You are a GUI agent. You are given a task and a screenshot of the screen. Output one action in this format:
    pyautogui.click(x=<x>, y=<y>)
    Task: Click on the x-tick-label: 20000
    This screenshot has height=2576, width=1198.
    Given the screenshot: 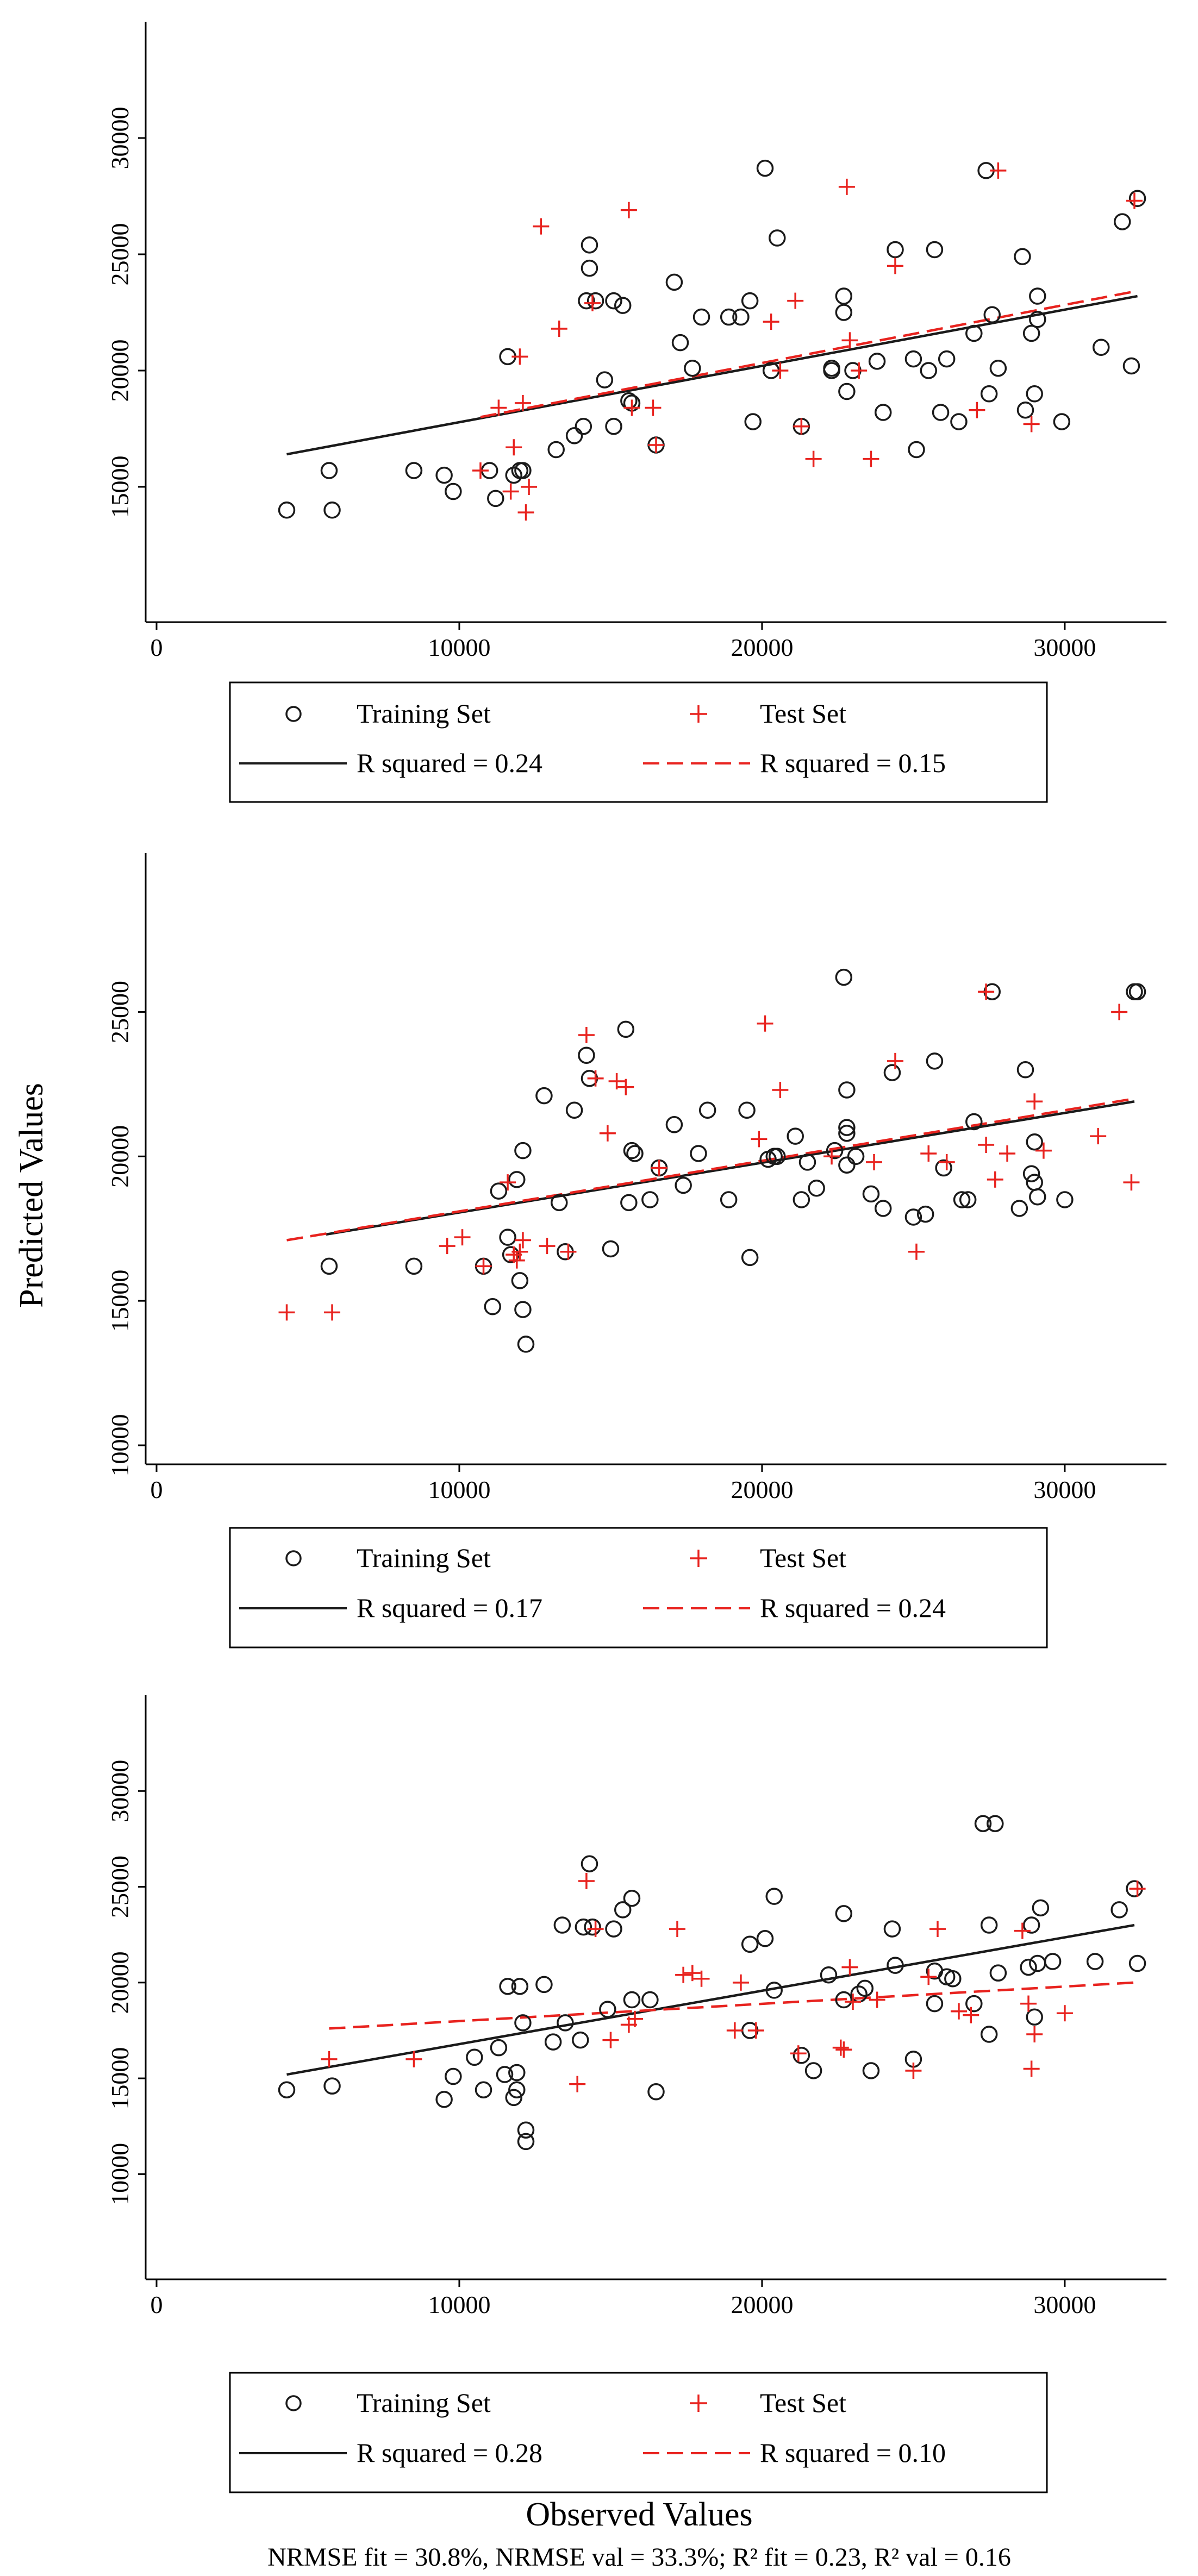 What is the action you would take?
    pyautogui.click(x=762, y=2304)
    